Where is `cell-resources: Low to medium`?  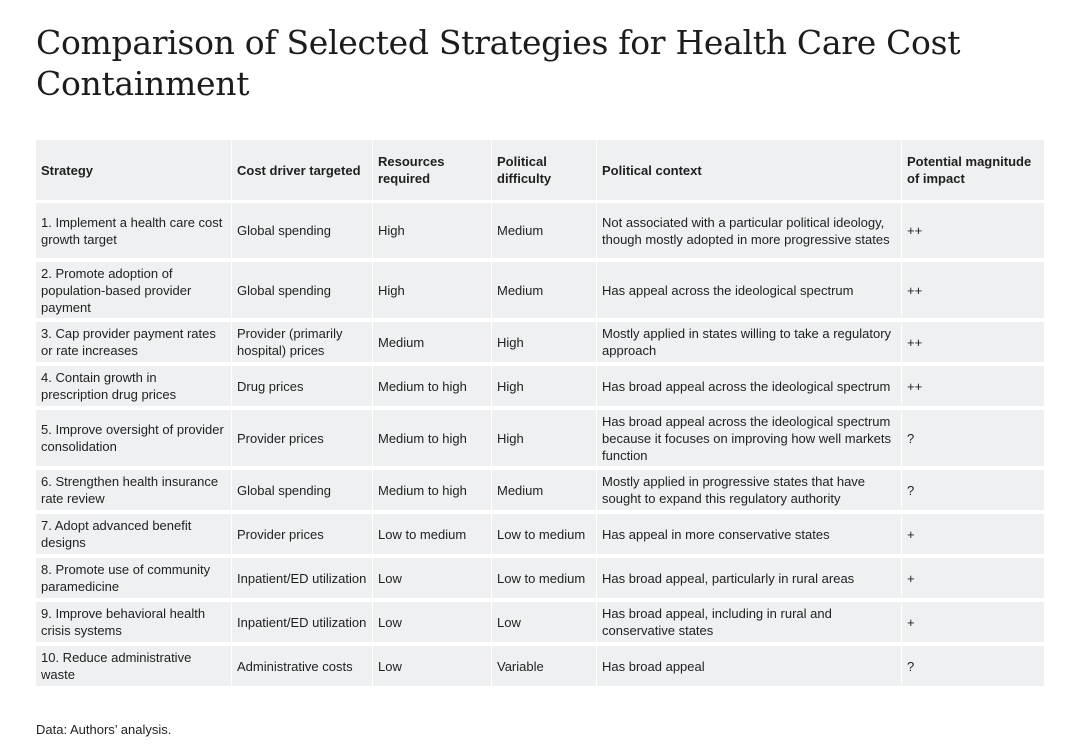
cell-resources: Low to medium is located at coordinates (431, 536).